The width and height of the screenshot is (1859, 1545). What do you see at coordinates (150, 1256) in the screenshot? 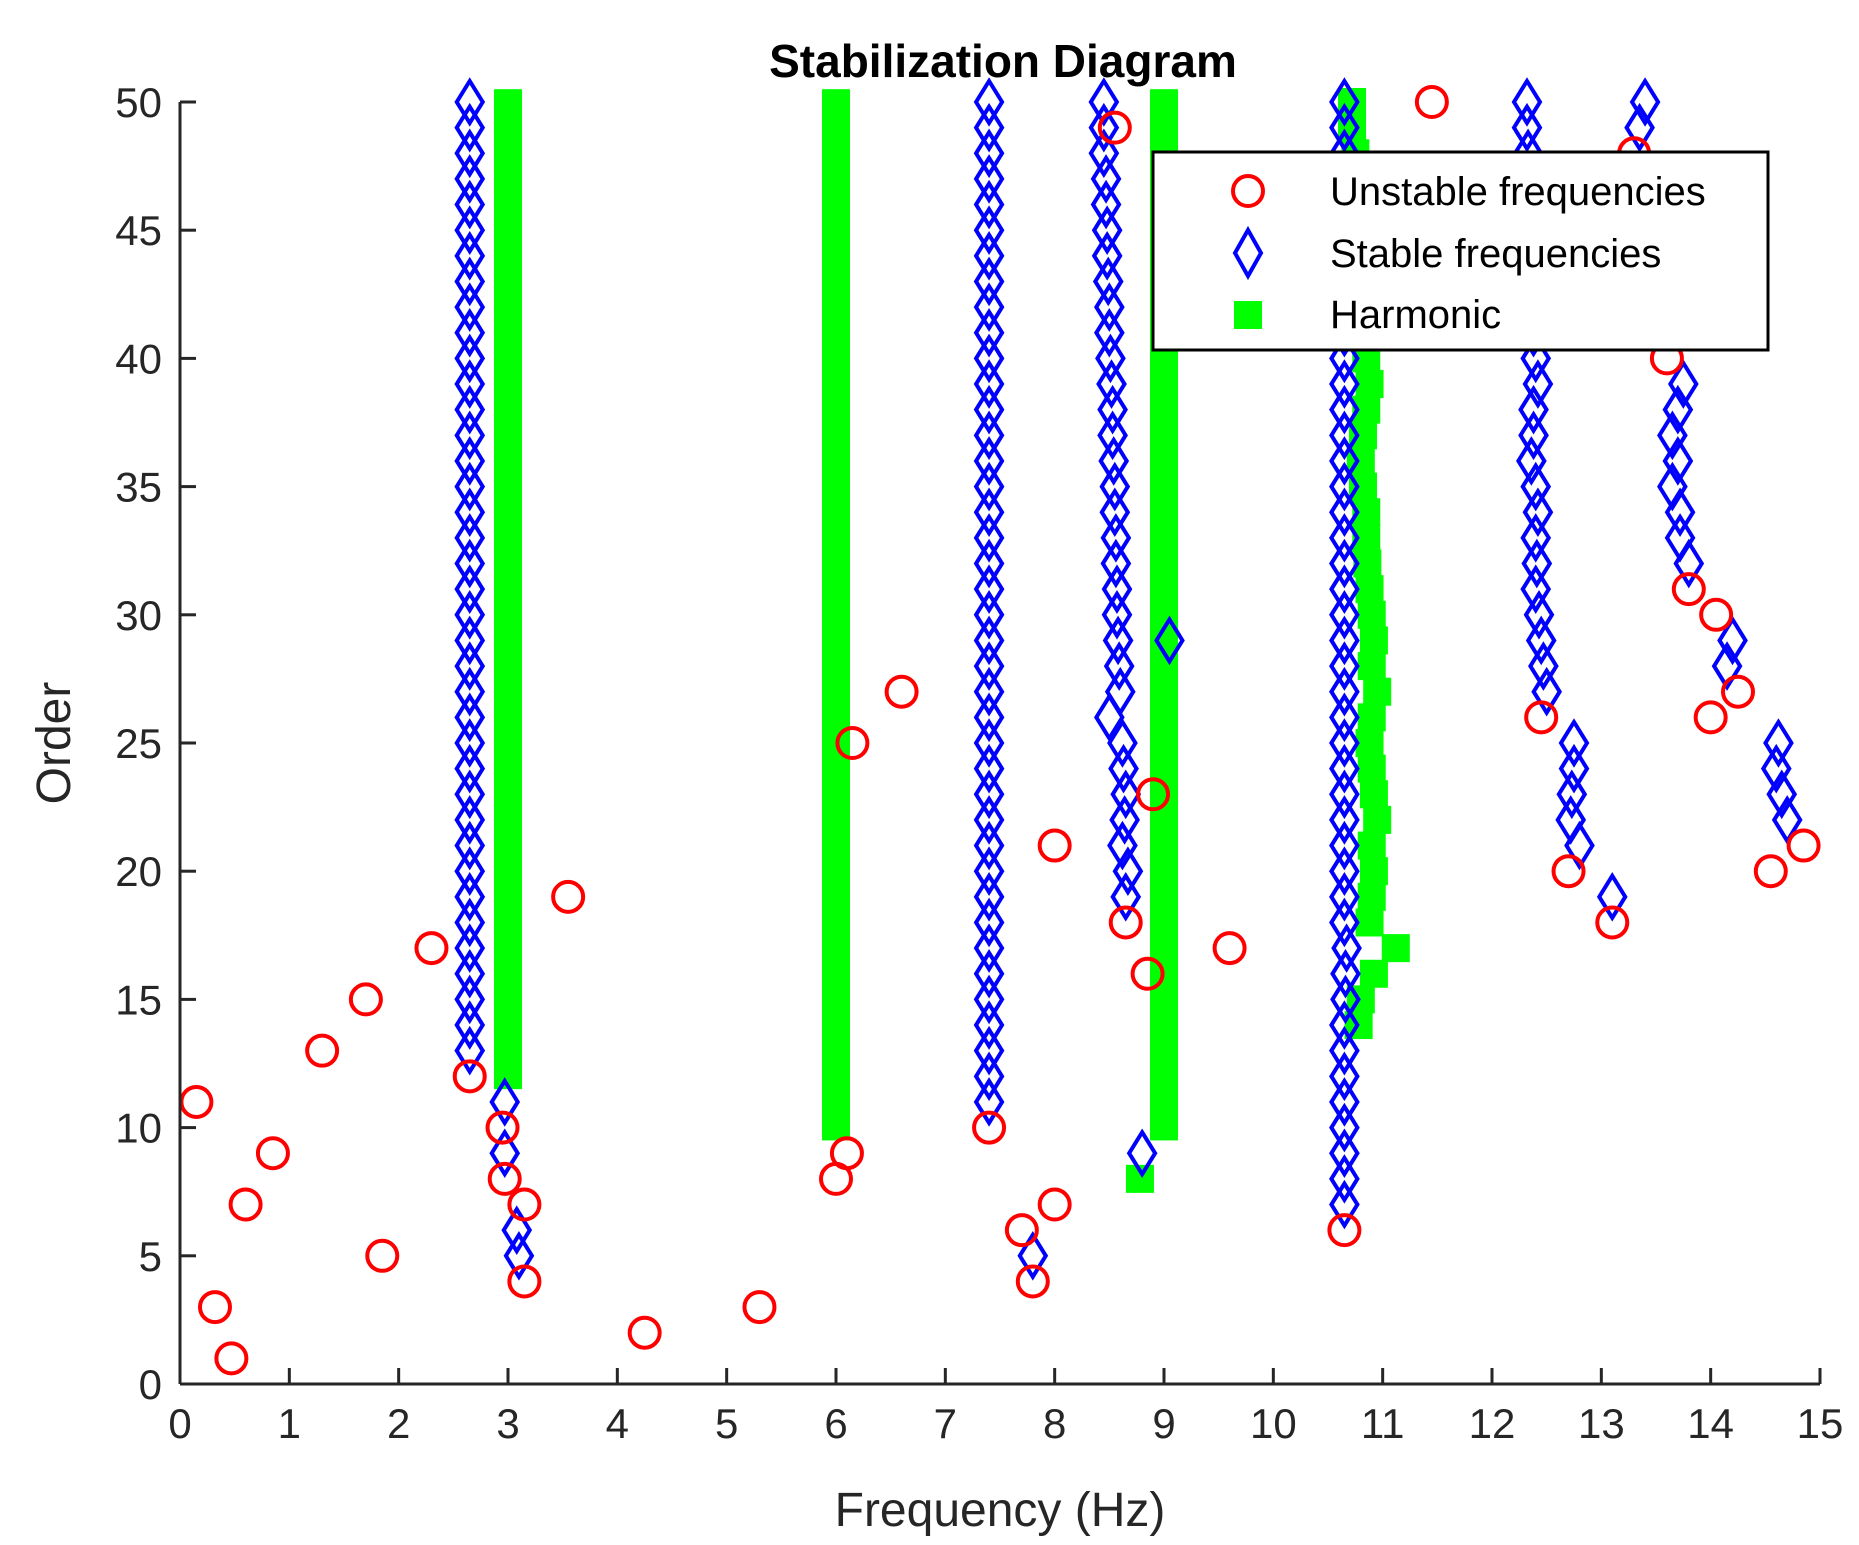
I see `y-tick-label: 5` at bounding box center [150, 1256].